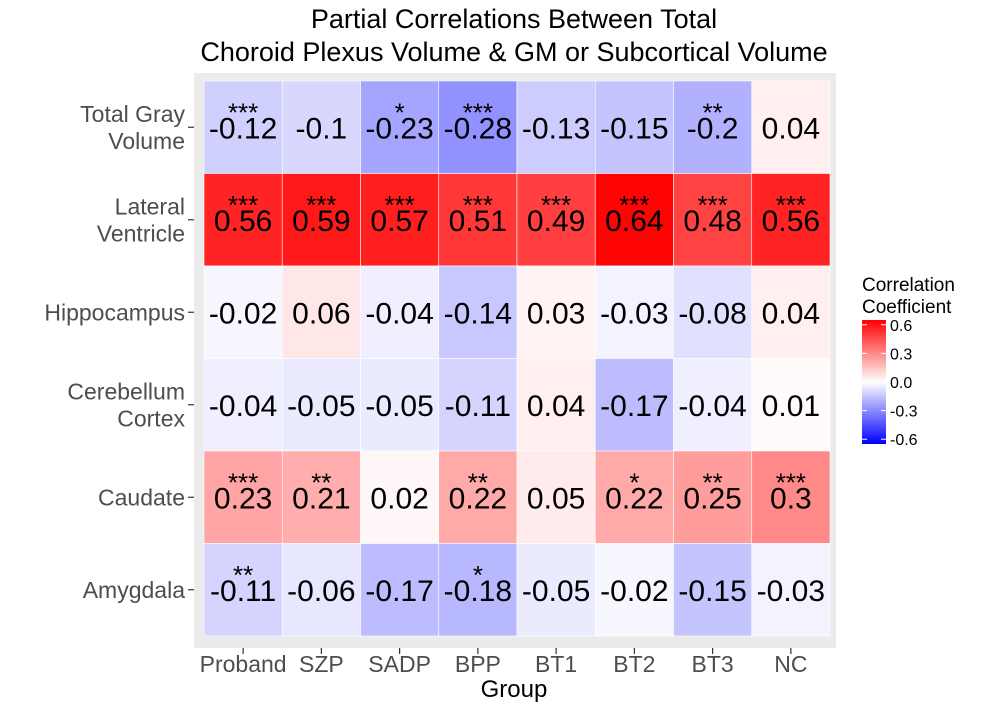 Image resolution: width=986 pixels, height=708 pixels. What do you see at coordinates (243, 664) in the screenshot?
I see `x-tick-label: Proband` at bounding box center [243, 664].